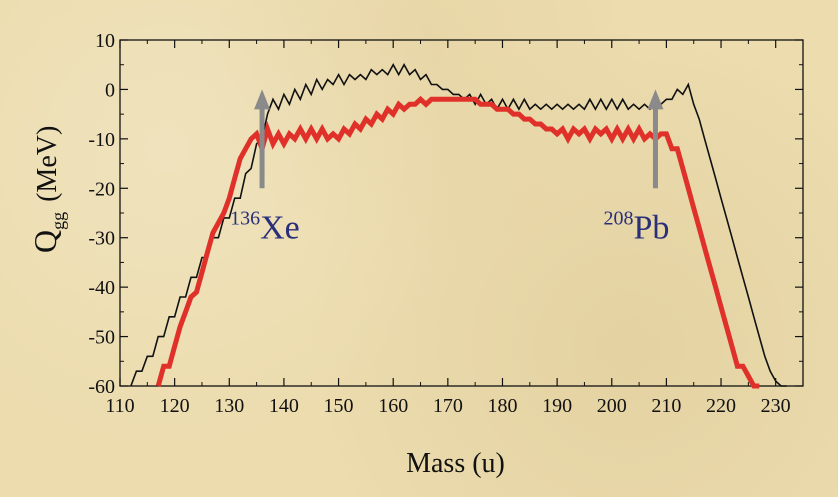 This screenshot has width=838, height=497. Describe the element at coordinates (101, 387) in the screenshot. I see `y-tick-label: -60` at that location.